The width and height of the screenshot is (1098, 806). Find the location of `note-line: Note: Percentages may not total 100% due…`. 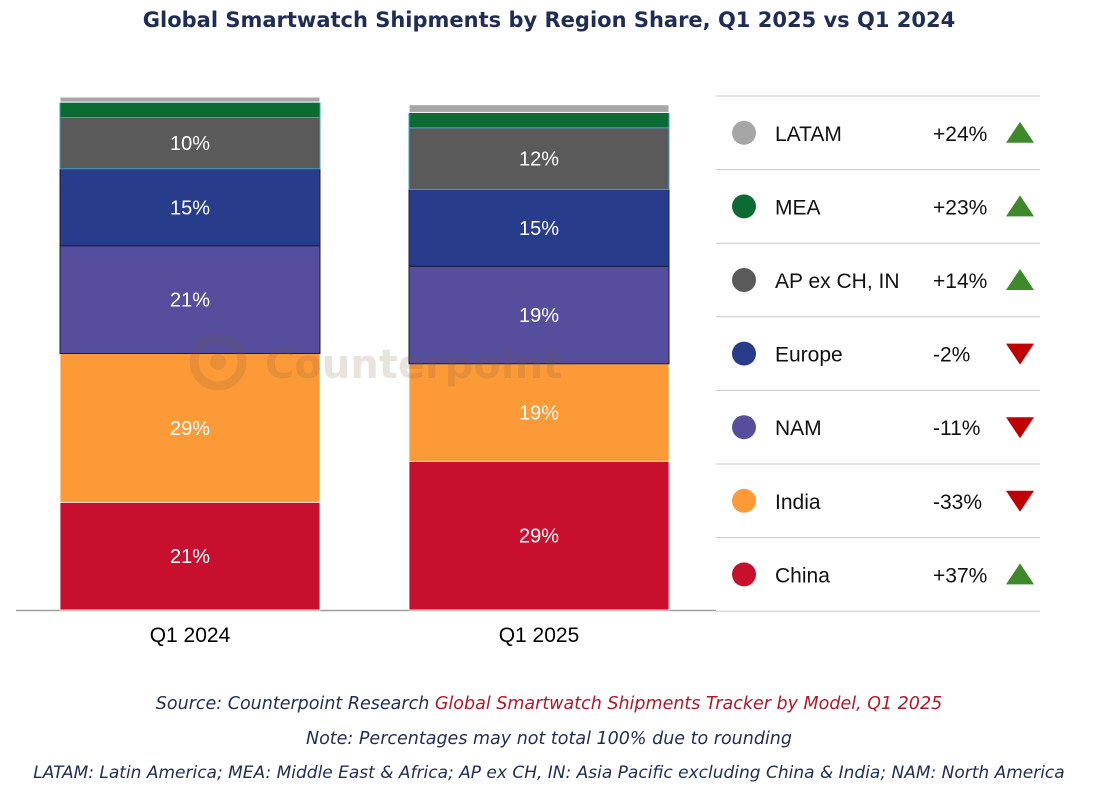

note-line: Note: Percentages may not total 100% due… is located at coordinates (549, 739).